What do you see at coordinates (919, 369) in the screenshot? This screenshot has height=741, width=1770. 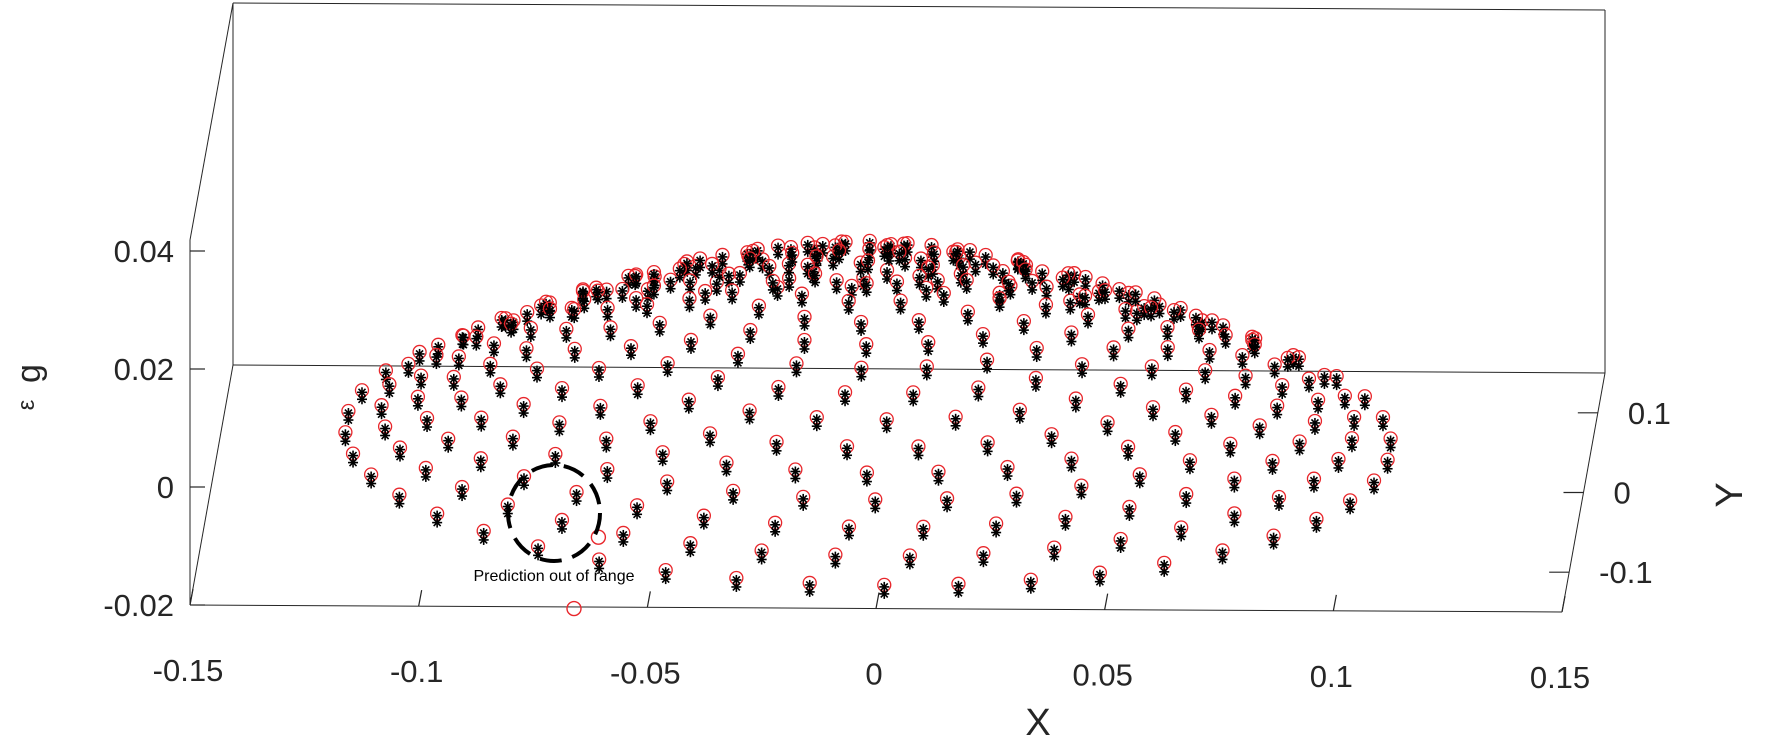 I see `box-back-floor-edge` at bounding box center [919, 369].